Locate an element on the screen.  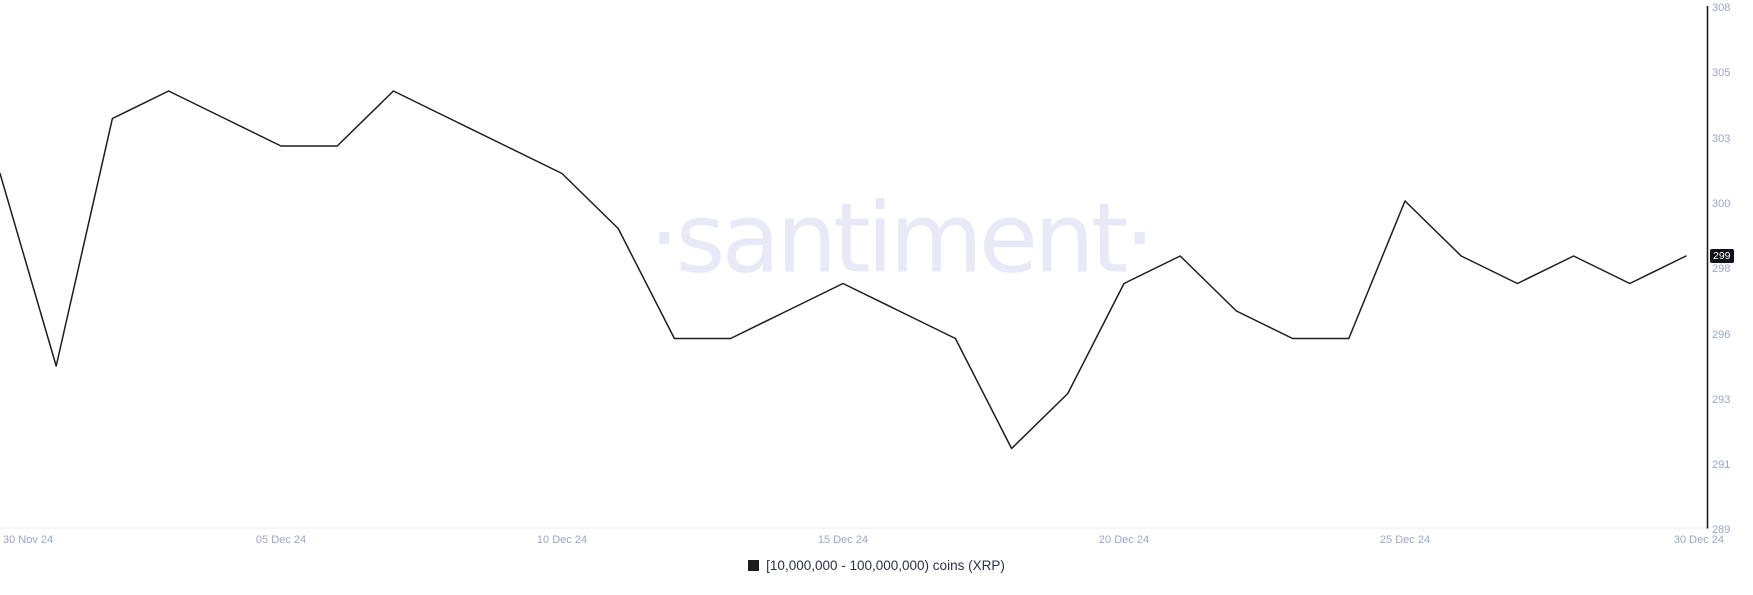
x-tick-label: 25 Dec 24 is located at coordinates (1405, 540).